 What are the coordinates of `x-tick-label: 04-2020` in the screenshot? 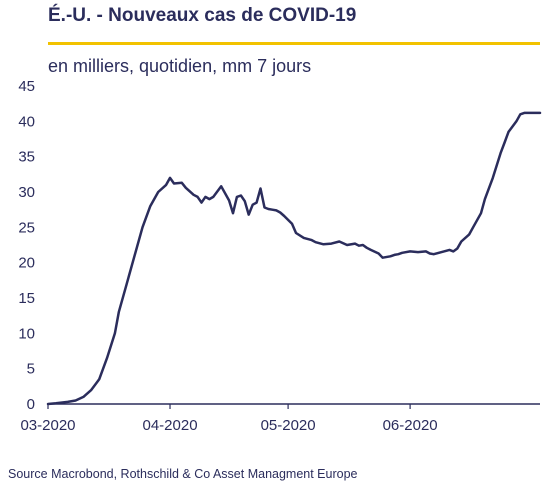 It's located at (169, 425).